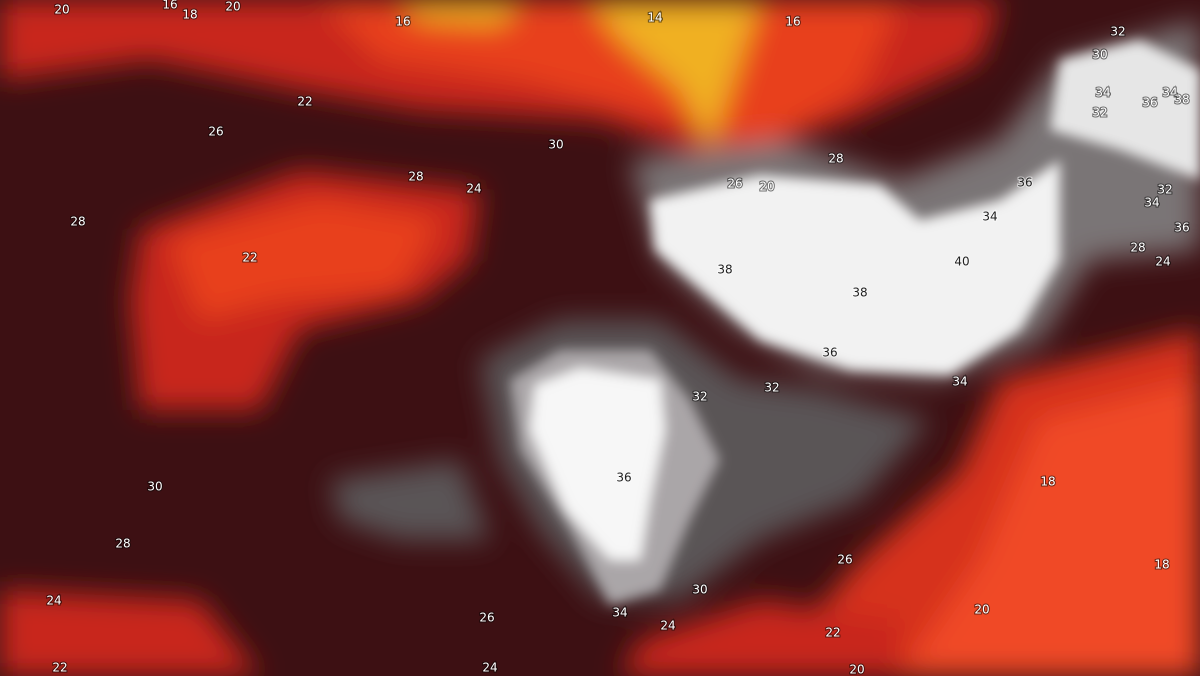 The height and width of the screenshot is (676, 1200). Describe the element at coordinates (654, 18) in the screenshot. I see `contour-label: 14` at that location.